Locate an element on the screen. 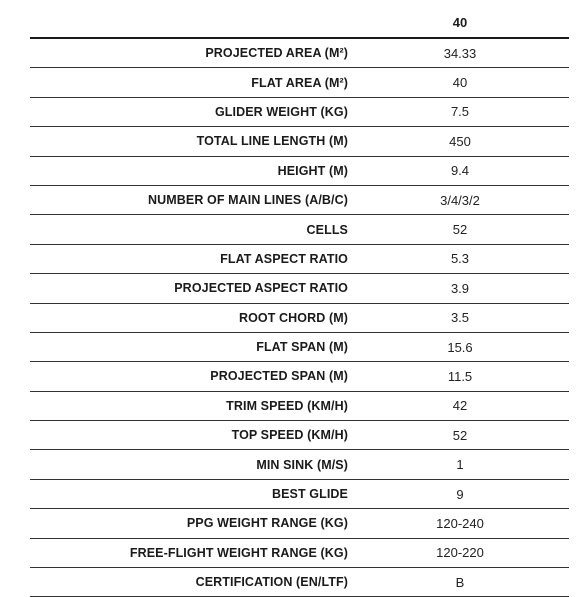 Image resolution: width=581 pixels, height=597 pixels. spec-value: 5.3 is located at coordinates (460, 259).